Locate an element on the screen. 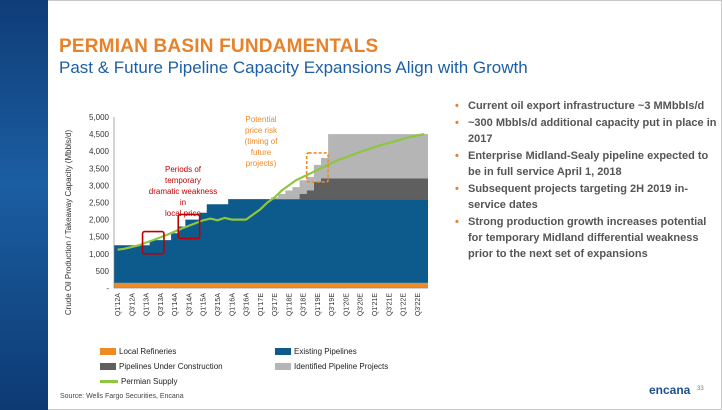 Image resolution: width=722 pixels, height=410 pixels. y-tick-label: 4,000 is located at coordinates (99, 151).